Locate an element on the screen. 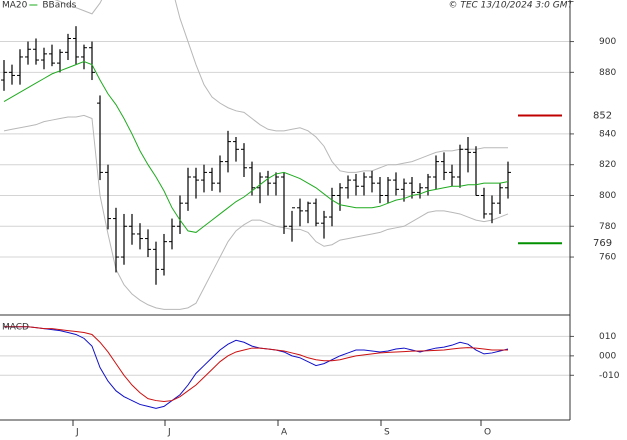 This screenshot has width=627, height=440. x-tick-label: O is located at coordinates (487, 433).